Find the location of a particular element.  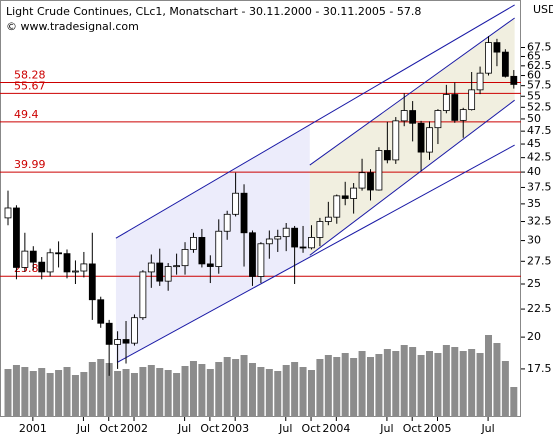

y-tick-label: 17.5 is located at coordinates (539, 368).